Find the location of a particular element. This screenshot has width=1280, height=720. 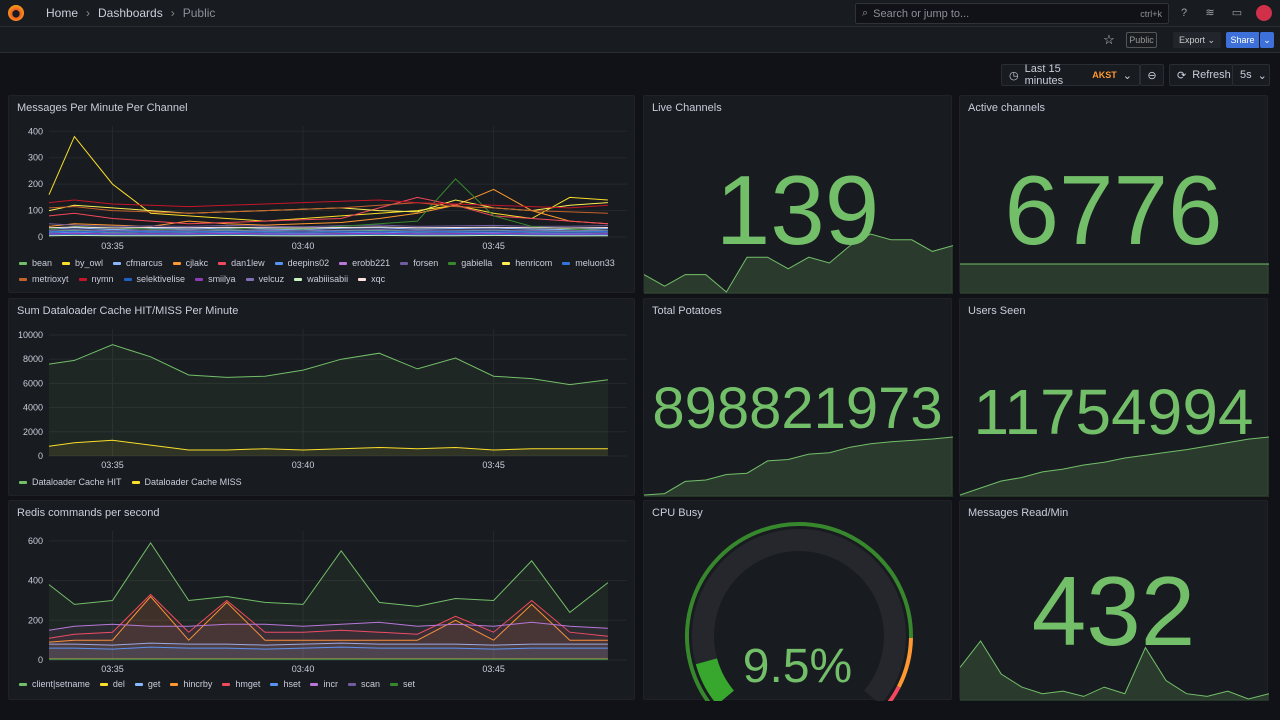

legend-label: erobb221 is located at coordinates (371, 263).